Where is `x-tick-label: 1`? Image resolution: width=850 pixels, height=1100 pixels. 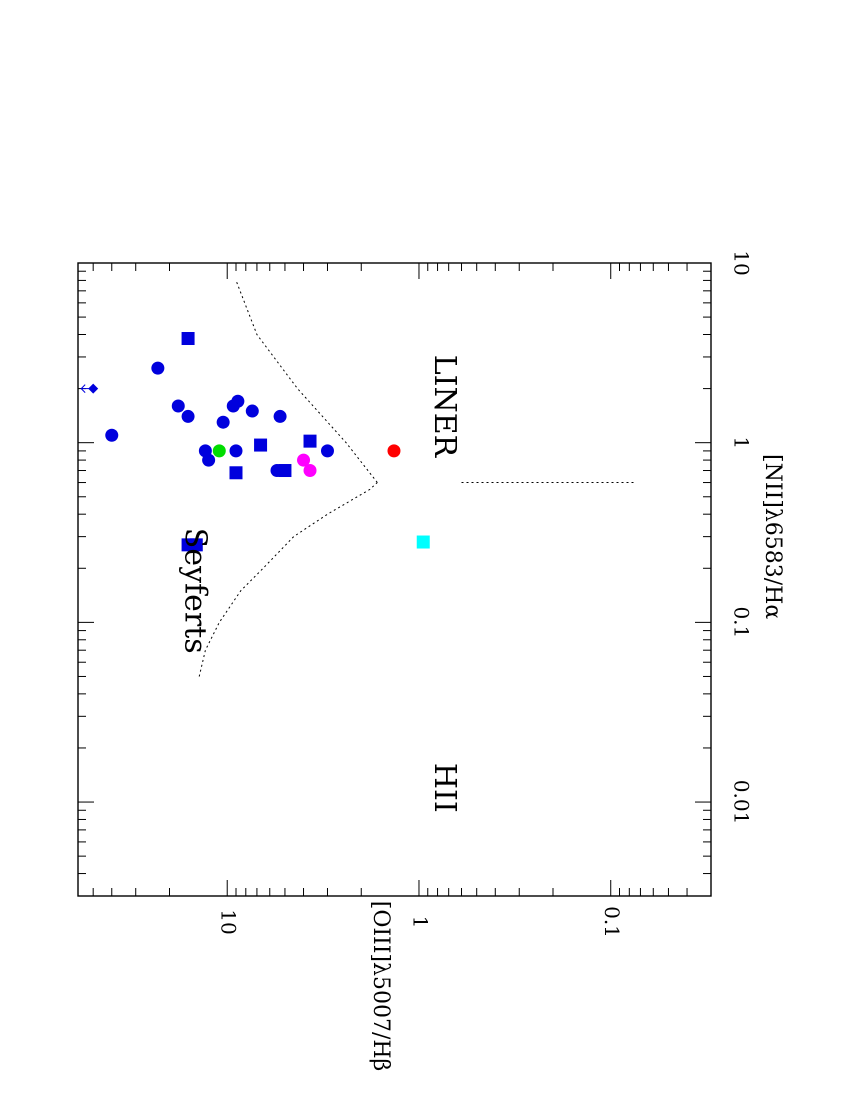 x-tick-label: 1 is located at coordinates (742, 442).